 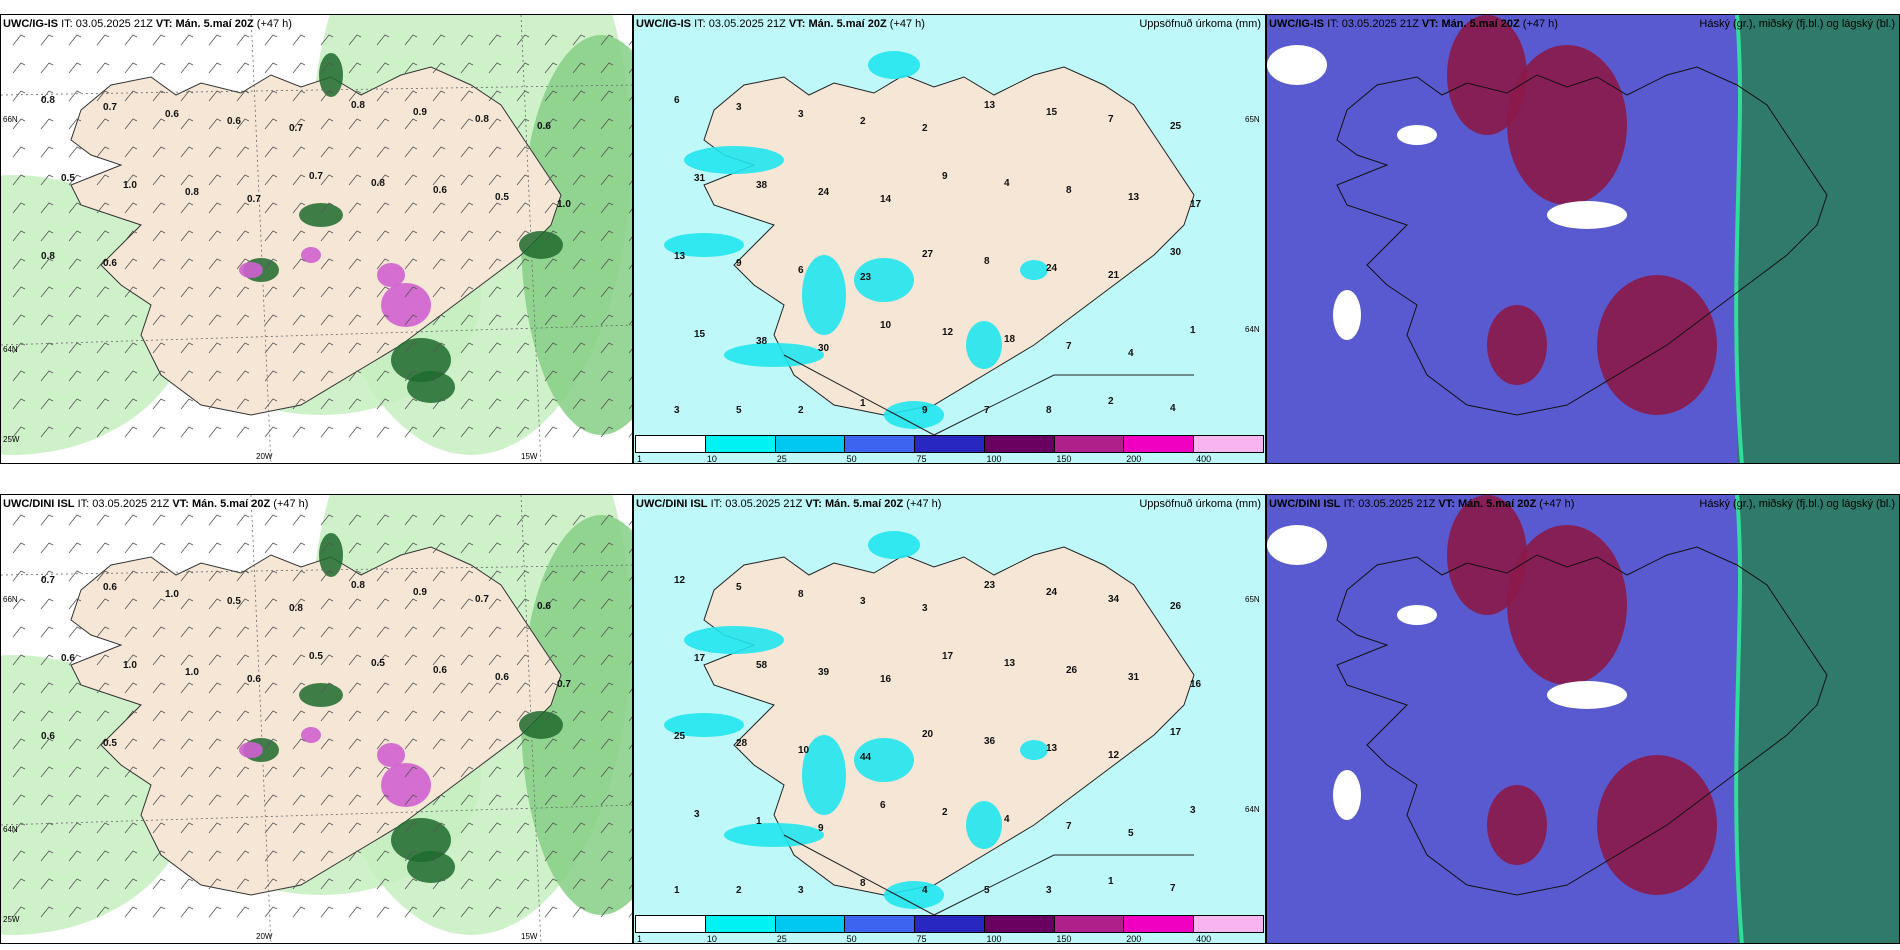 I want to click on value-label: 9, so click(x=925, y=410).